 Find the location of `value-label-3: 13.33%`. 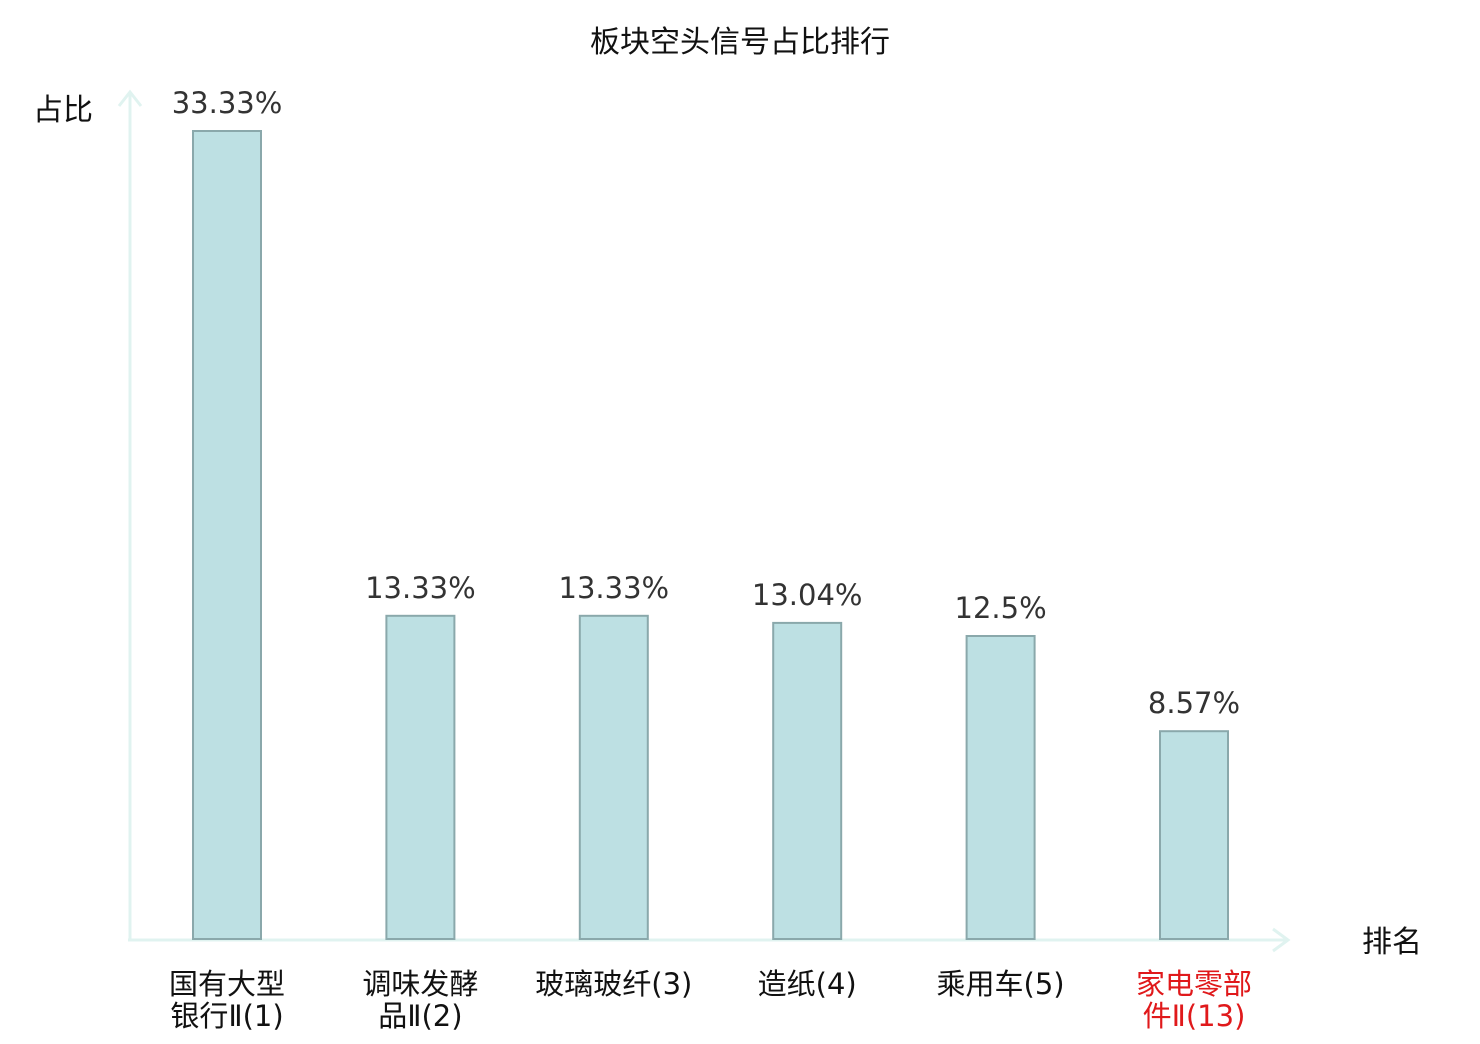

value-label-3: 13.33% is located at coordinates (614, 588).